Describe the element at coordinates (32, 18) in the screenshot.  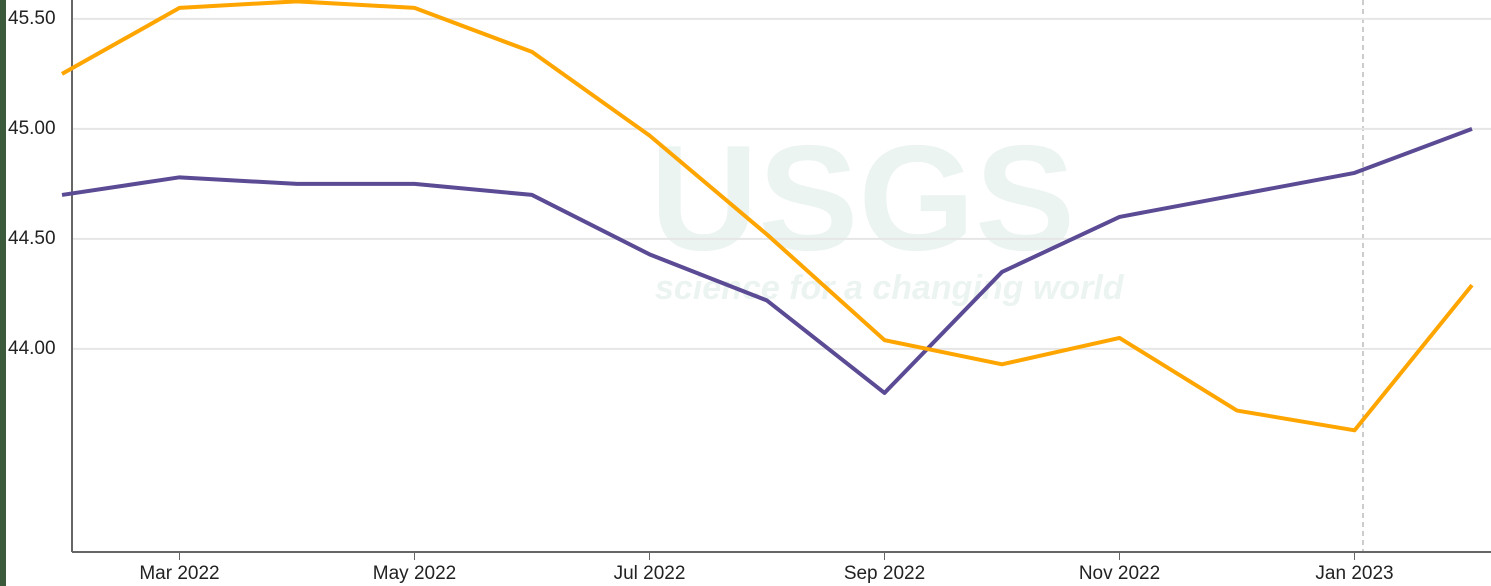
I see `y-tick-label: 45.50` at that location.